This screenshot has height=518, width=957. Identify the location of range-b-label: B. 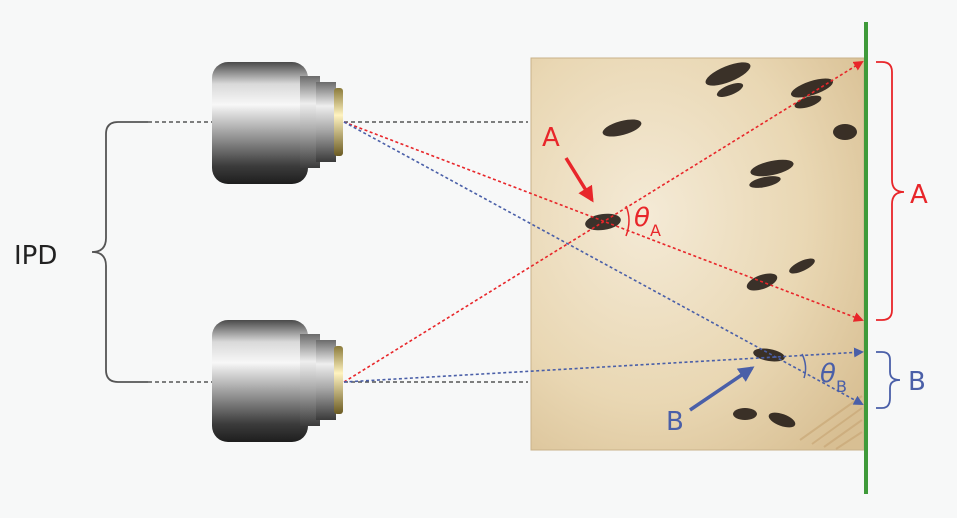
(917, 382).